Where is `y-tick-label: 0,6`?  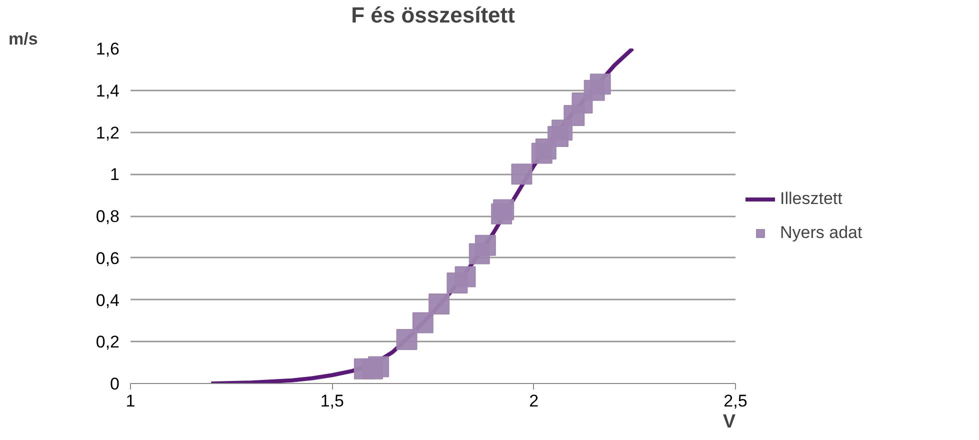
y-tick-label: 0,6 is located at coordinates (108, 258).